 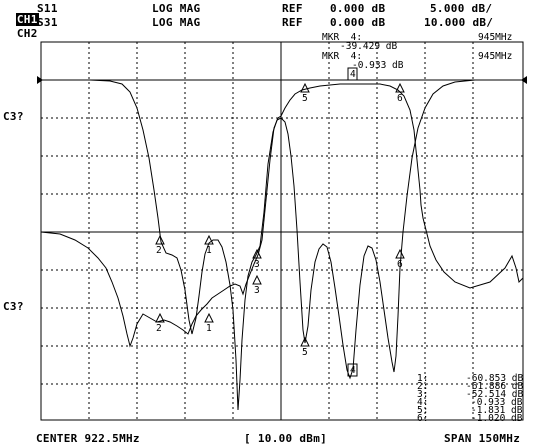 What do you see at coordinates (209, 328) in the screenshot?
I see `marker-label-1-s11: 1` at bounding box center [209, 328].